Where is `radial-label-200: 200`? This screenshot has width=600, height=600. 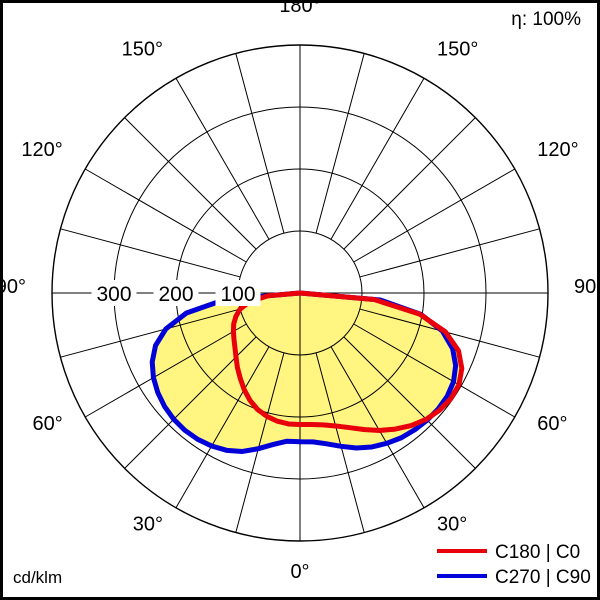 radial-label-200: 200 is located at coordinates (175, 294).